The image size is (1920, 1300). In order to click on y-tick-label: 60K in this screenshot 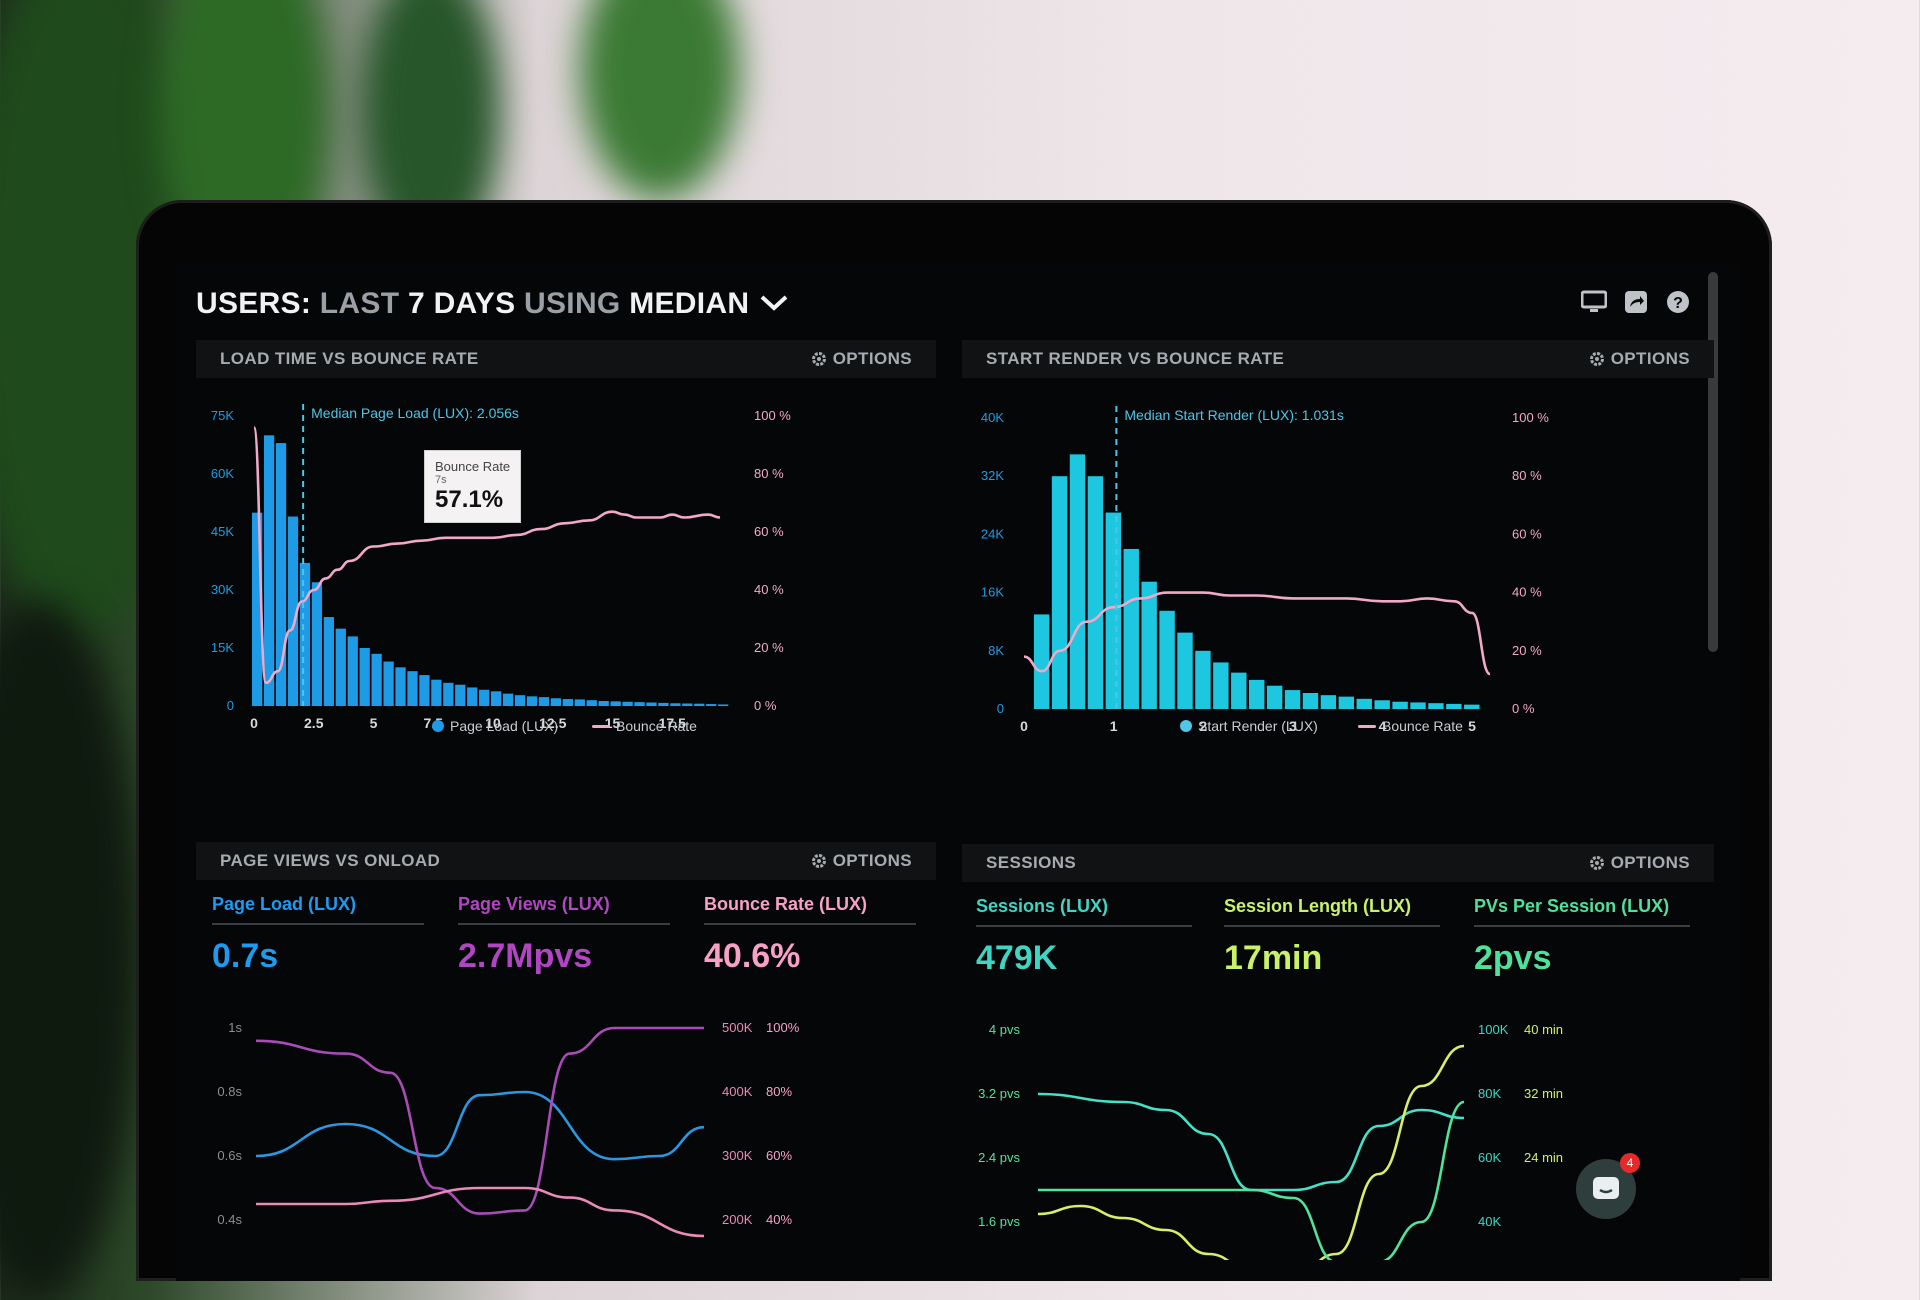, I will do `click(222, 473)`.